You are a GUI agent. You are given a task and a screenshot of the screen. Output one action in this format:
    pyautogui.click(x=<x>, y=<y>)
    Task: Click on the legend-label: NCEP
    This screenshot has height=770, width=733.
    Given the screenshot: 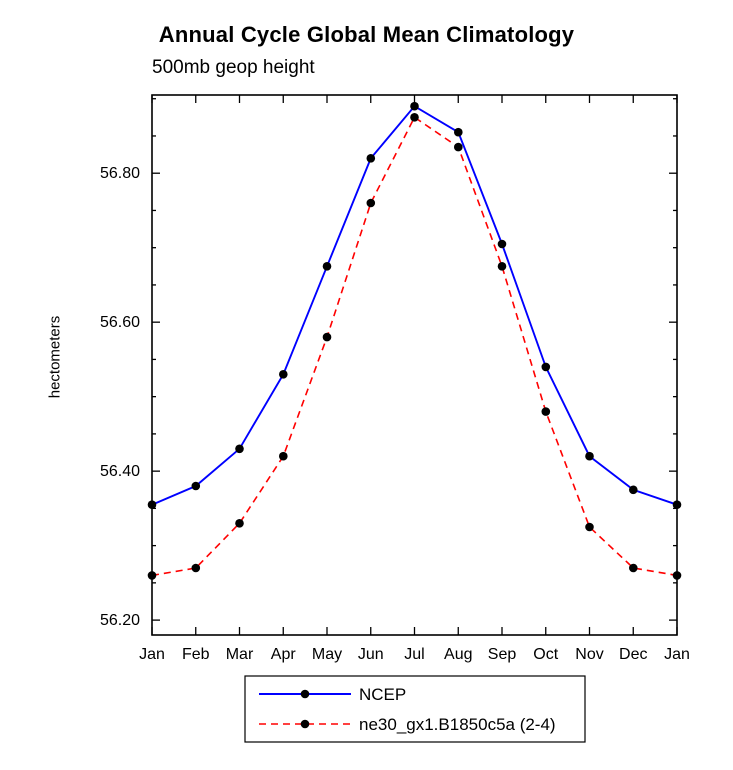 What is the action you would take?
    pyautogui.click(x=382, y=694)
    